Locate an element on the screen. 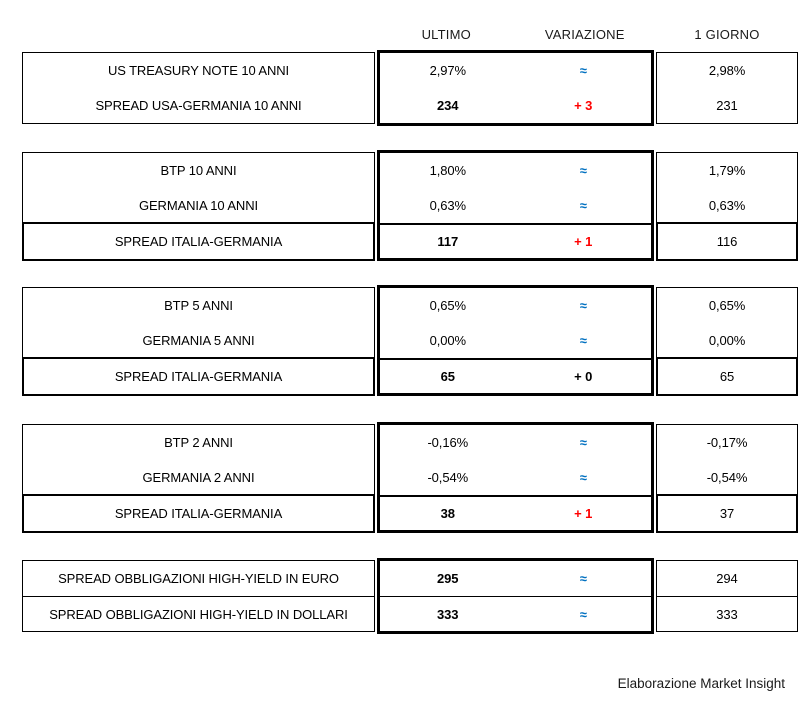  giorno-column: 294 333 is located at coordinates (727, 596).